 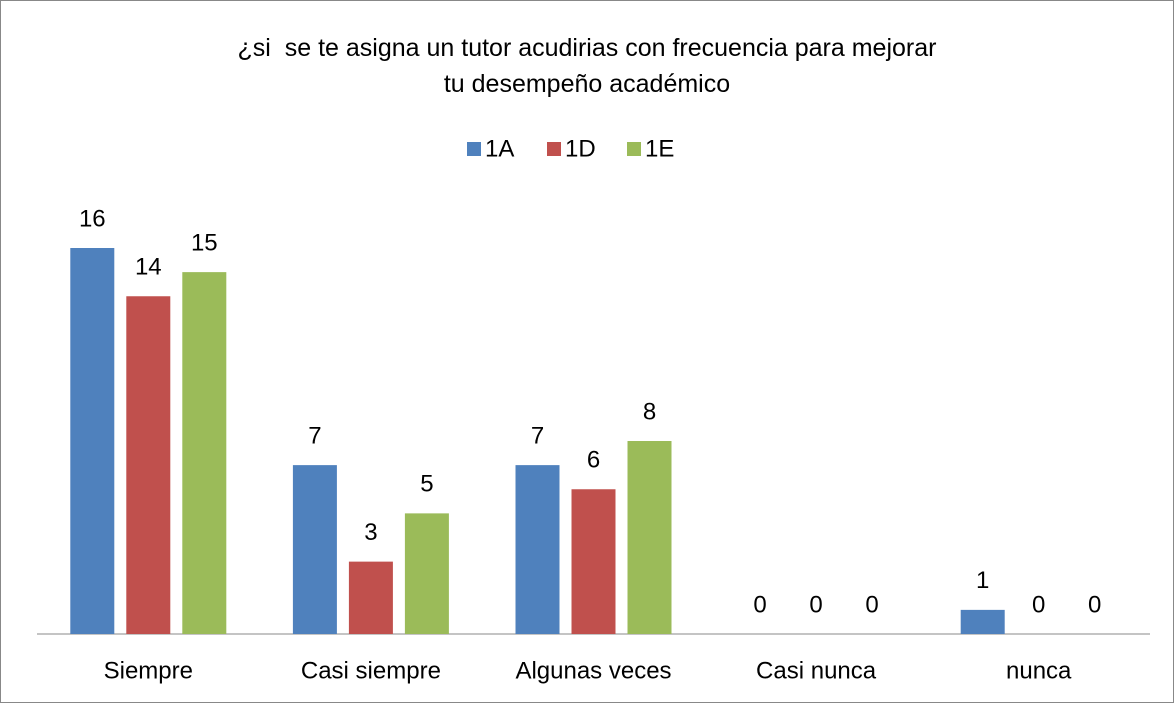 I want to click on data-label: 16, so click(x=92, y=218).